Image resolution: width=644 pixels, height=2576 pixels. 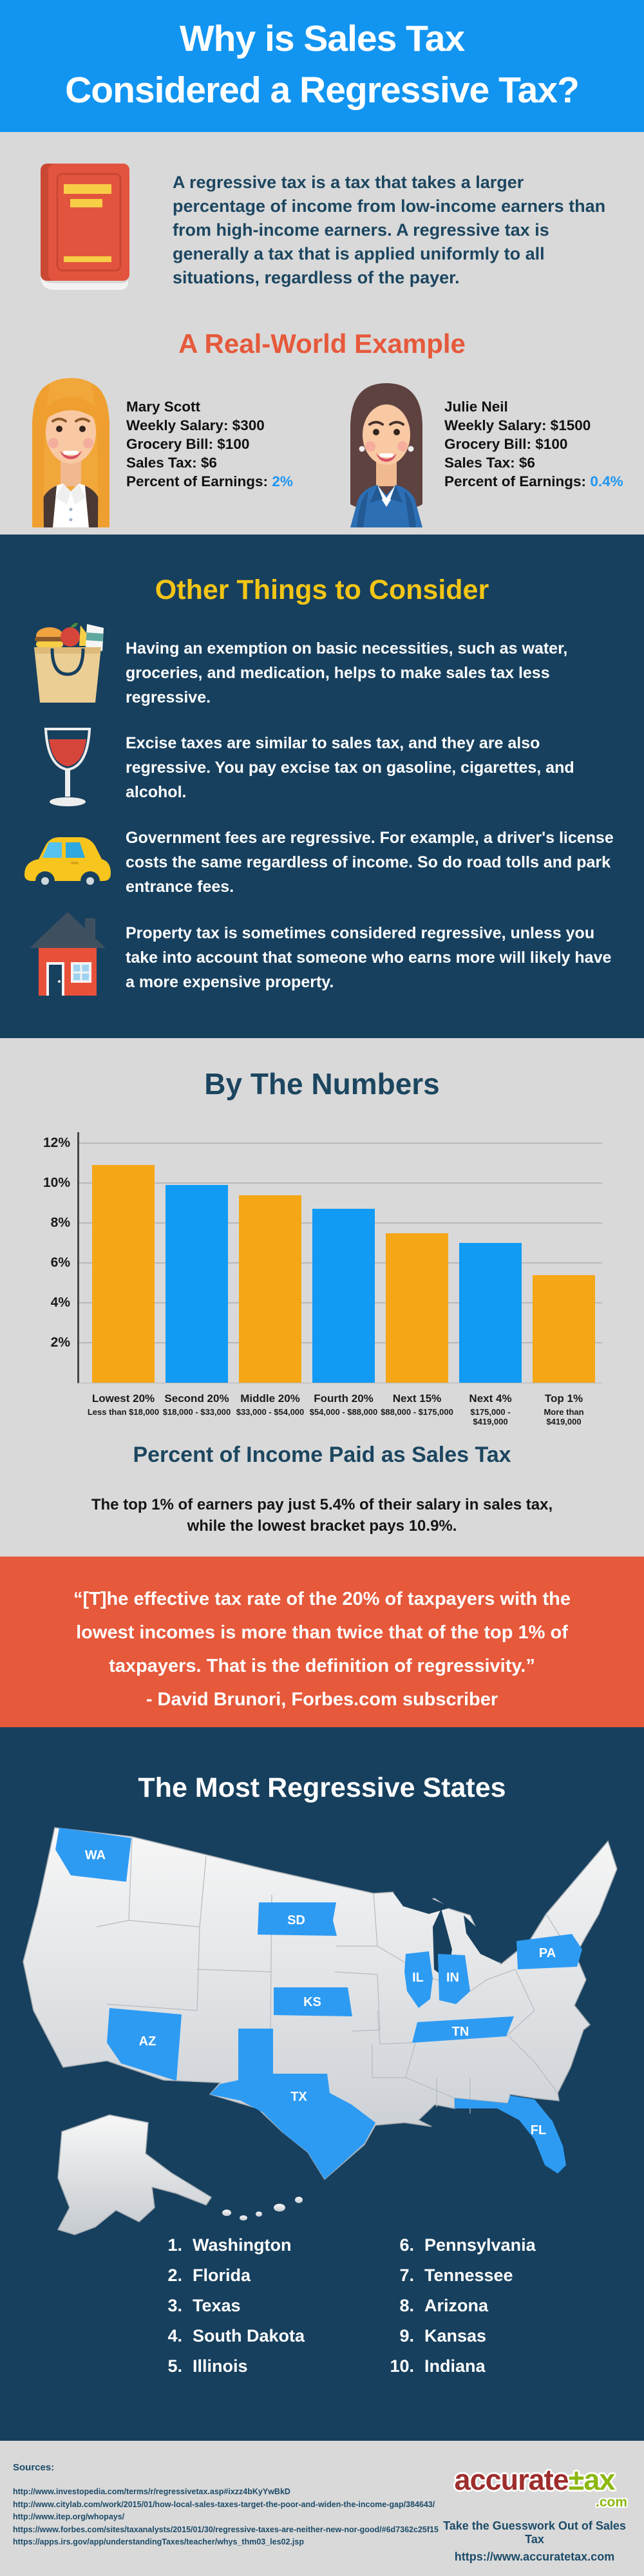 What do you see at coordinates (482, 1939) in the screenshot?
I see `lake-huron-erie-shape` at bounding box center [482, 1939].